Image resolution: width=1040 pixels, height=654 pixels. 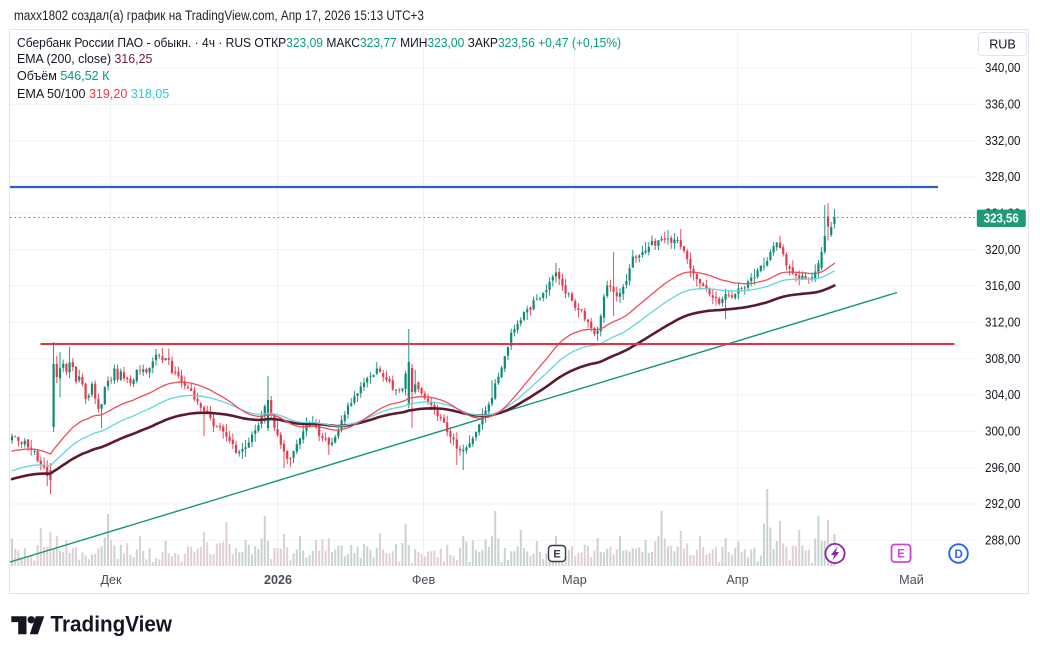 What do you see at coordinates (1003, 323) in the screenshot?
I see `svg-text: 312,00` at bounding box center [1003, 323].